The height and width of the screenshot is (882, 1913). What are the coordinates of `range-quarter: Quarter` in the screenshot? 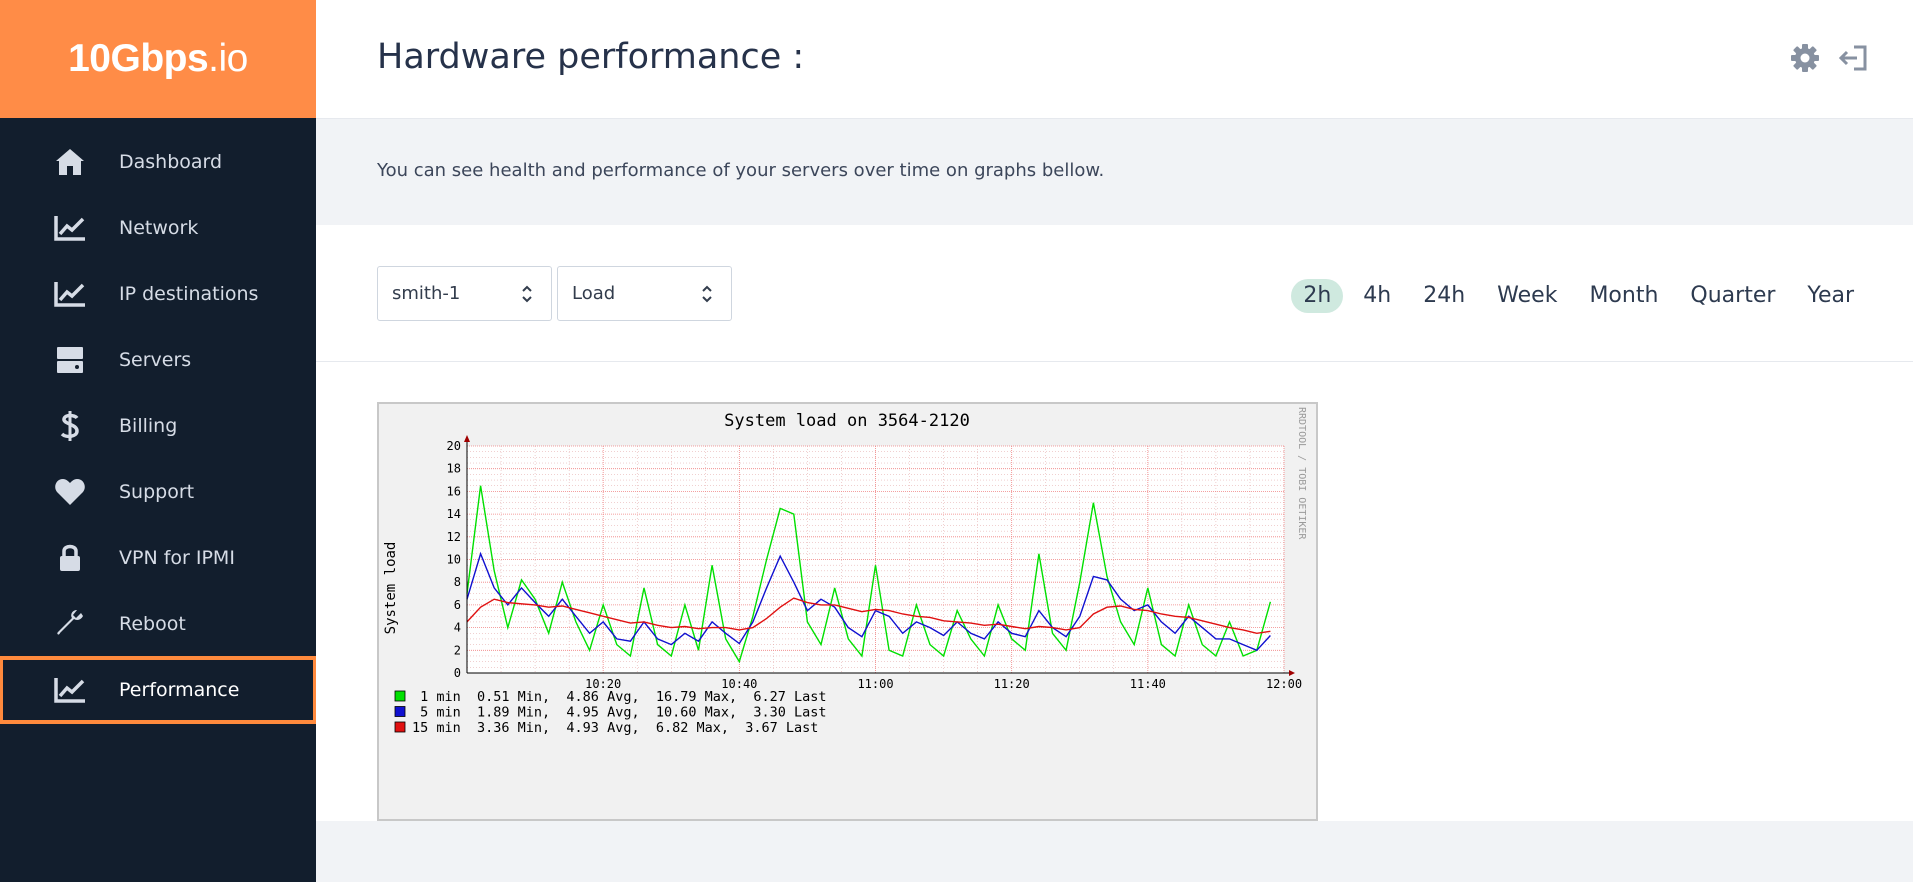 It's located at (1733, 295).